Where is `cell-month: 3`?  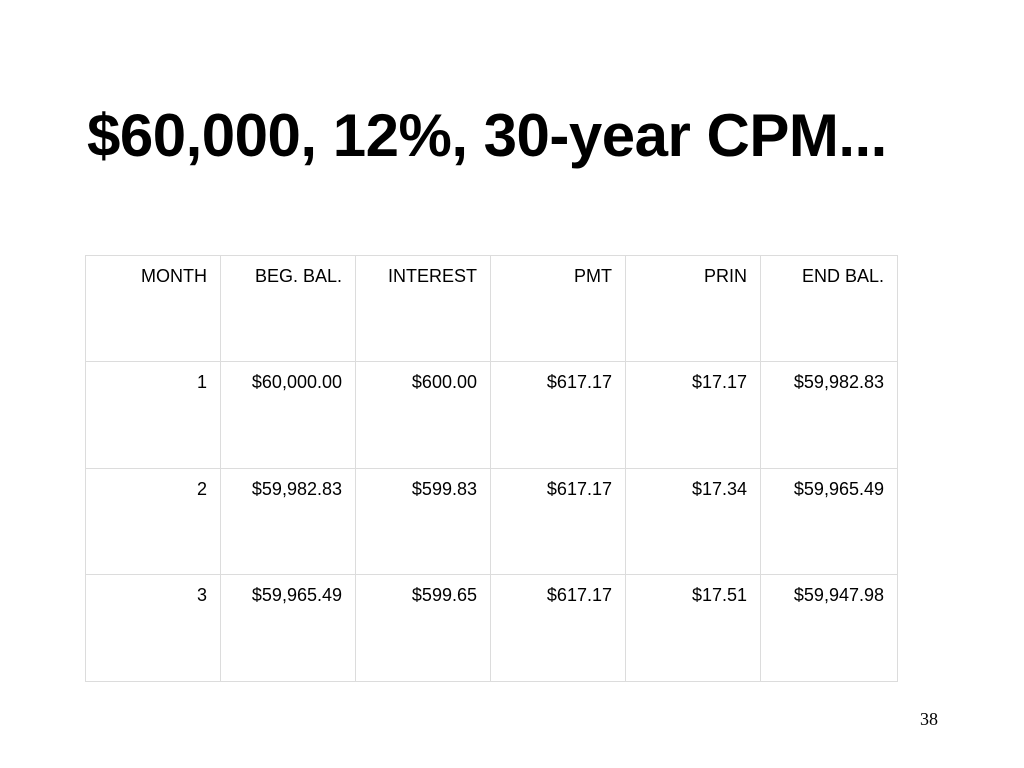 cell-month: 3 is located at coordinates (153, 628).